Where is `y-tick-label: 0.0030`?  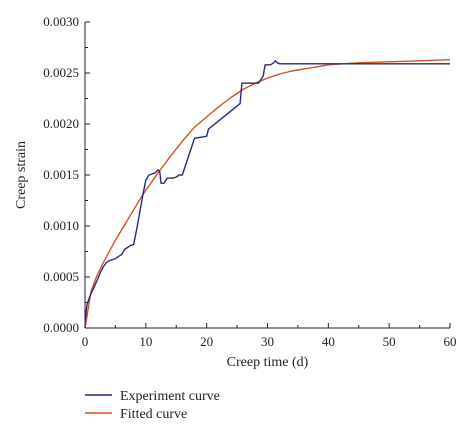 y-tick-label: 0.0030 is located at coordinates (61, 21).